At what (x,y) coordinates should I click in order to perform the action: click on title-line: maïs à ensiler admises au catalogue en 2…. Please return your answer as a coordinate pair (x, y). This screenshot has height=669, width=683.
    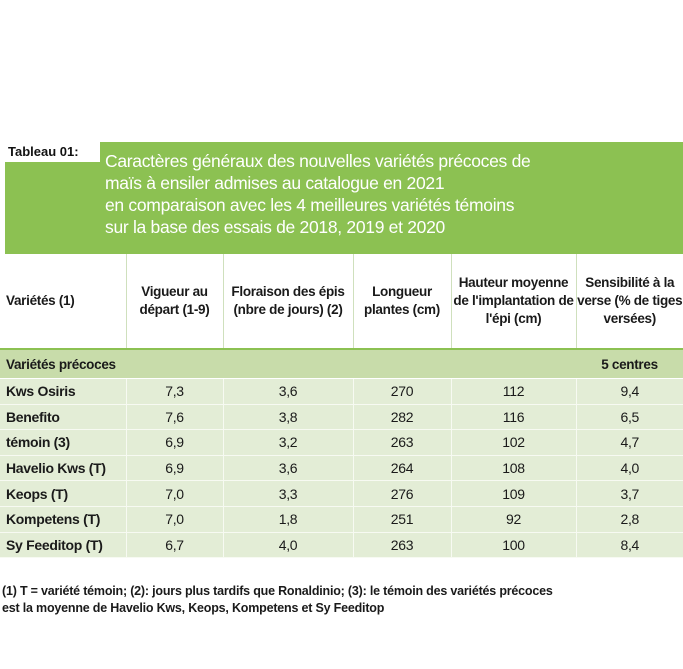
    Looking at the image, I should click on (275, 183).